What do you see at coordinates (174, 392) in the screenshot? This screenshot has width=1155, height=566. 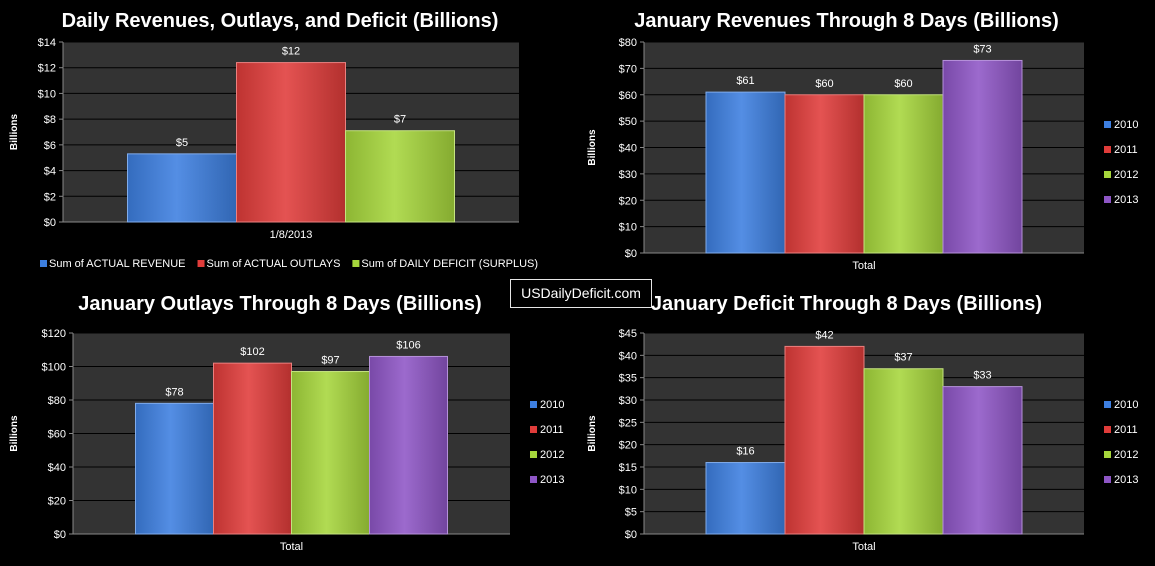 I see `chart-outlays-data-label: $78` at bounding box center [174, 392].